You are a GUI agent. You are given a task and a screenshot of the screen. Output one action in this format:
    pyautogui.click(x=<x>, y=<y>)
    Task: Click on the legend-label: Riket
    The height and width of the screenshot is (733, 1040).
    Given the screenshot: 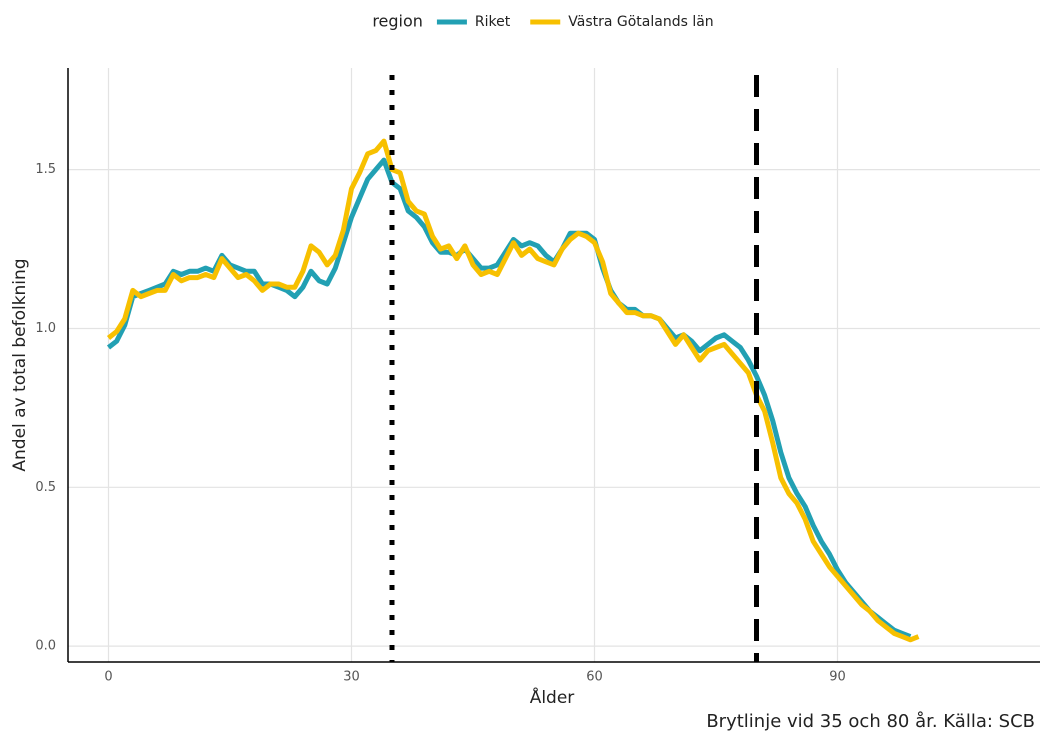 What is the action you would take?
    pyautogui.click(x=493, y=22)
    